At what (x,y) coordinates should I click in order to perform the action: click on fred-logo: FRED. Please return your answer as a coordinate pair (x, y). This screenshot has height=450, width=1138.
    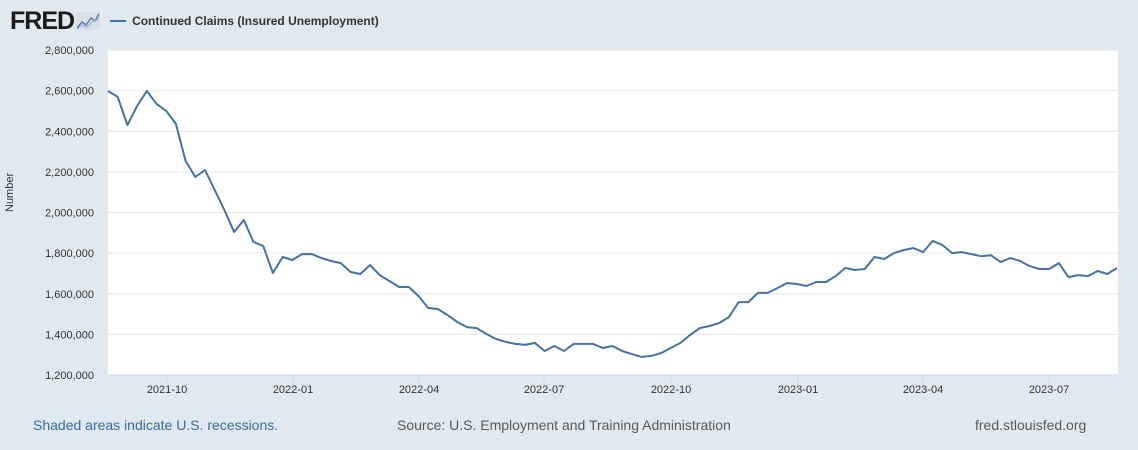
    Looking at the image, I should click on (42, 20).